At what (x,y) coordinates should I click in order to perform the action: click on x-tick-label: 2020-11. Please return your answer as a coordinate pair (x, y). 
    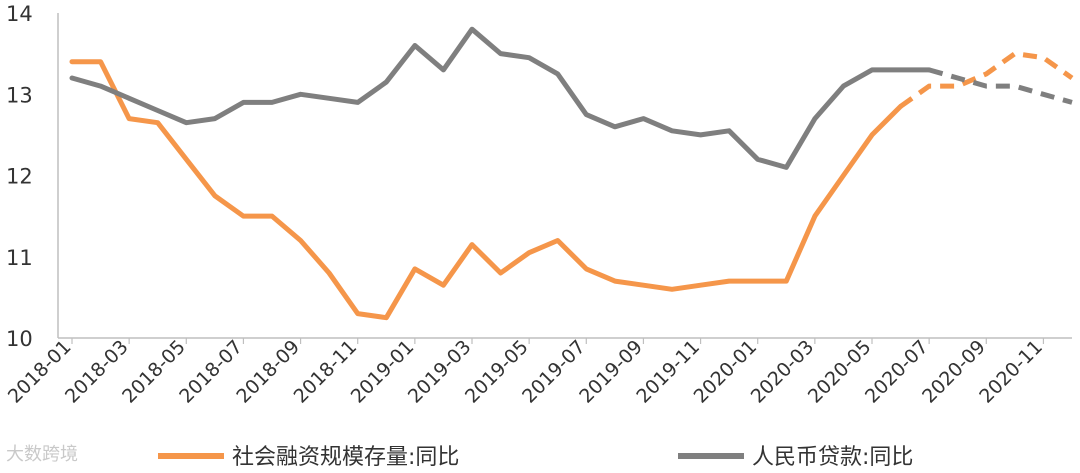
    Looking at the image, I should click on (1011, 372).